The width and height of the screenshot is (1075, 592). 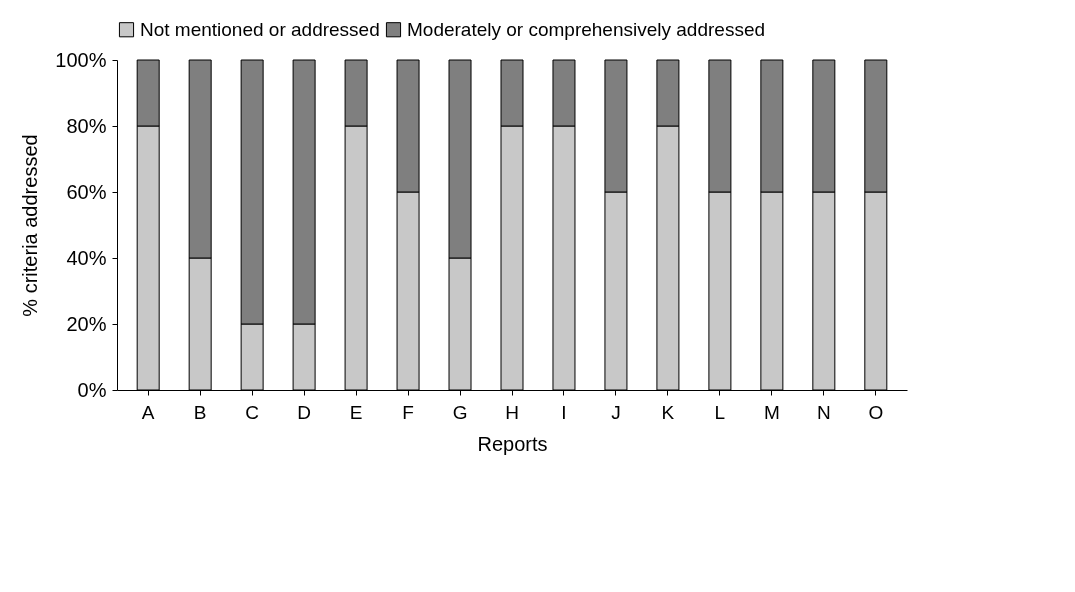 I want to click on x-tick-label: H, so click(x=512, y=412).